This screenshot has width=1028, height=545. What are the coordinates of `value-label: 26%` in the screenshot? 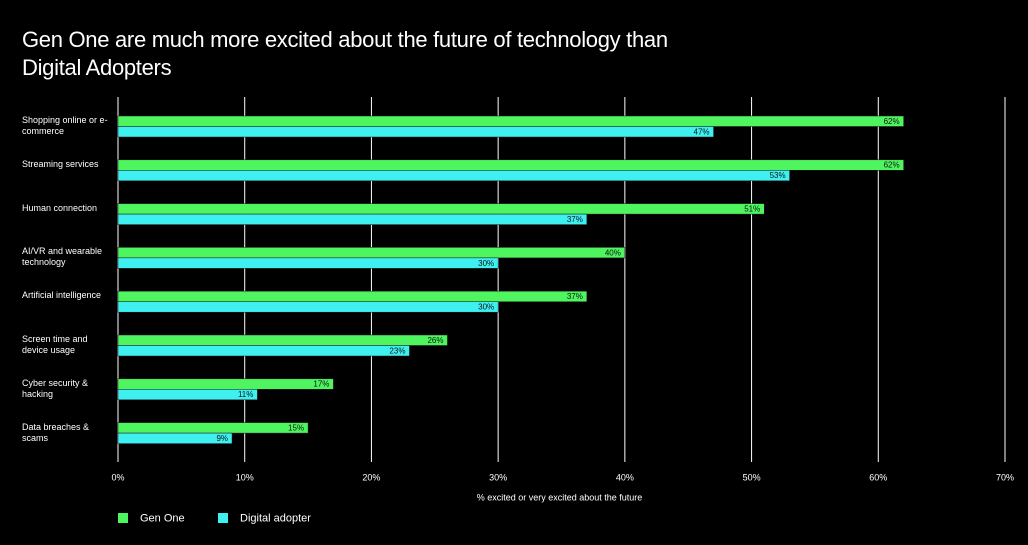 It's located at (435, 340).